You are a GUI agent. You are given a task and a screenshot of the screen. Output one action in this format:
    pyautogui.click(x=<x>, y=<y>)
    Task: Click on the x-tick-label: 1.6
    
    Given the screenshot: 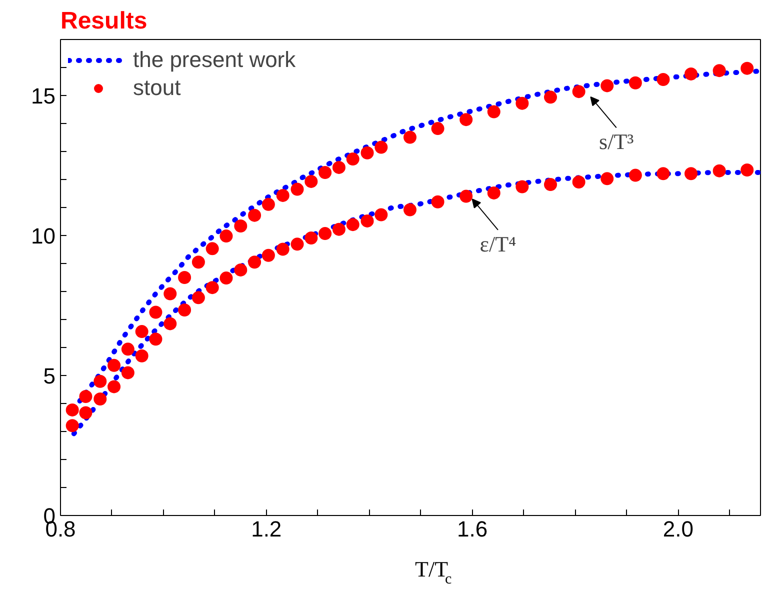 What is the action you would take?
    pyautogui.click(x=472, y=529)
    